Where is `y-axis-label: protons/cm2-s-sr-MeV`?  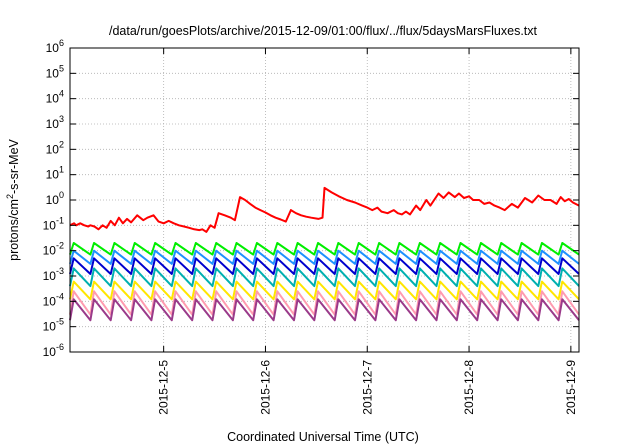 y-axis-label: protons/cm2-s-sr-MeV is located at coordinates (13, 199).